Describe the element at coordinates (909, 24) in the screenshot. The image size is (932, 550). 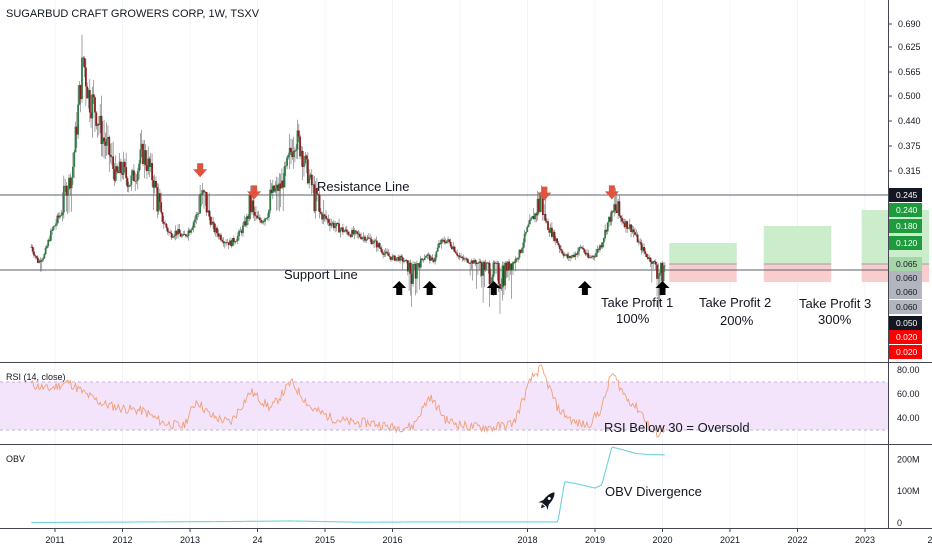
I see `price-tick-label: 0.690` at that location.